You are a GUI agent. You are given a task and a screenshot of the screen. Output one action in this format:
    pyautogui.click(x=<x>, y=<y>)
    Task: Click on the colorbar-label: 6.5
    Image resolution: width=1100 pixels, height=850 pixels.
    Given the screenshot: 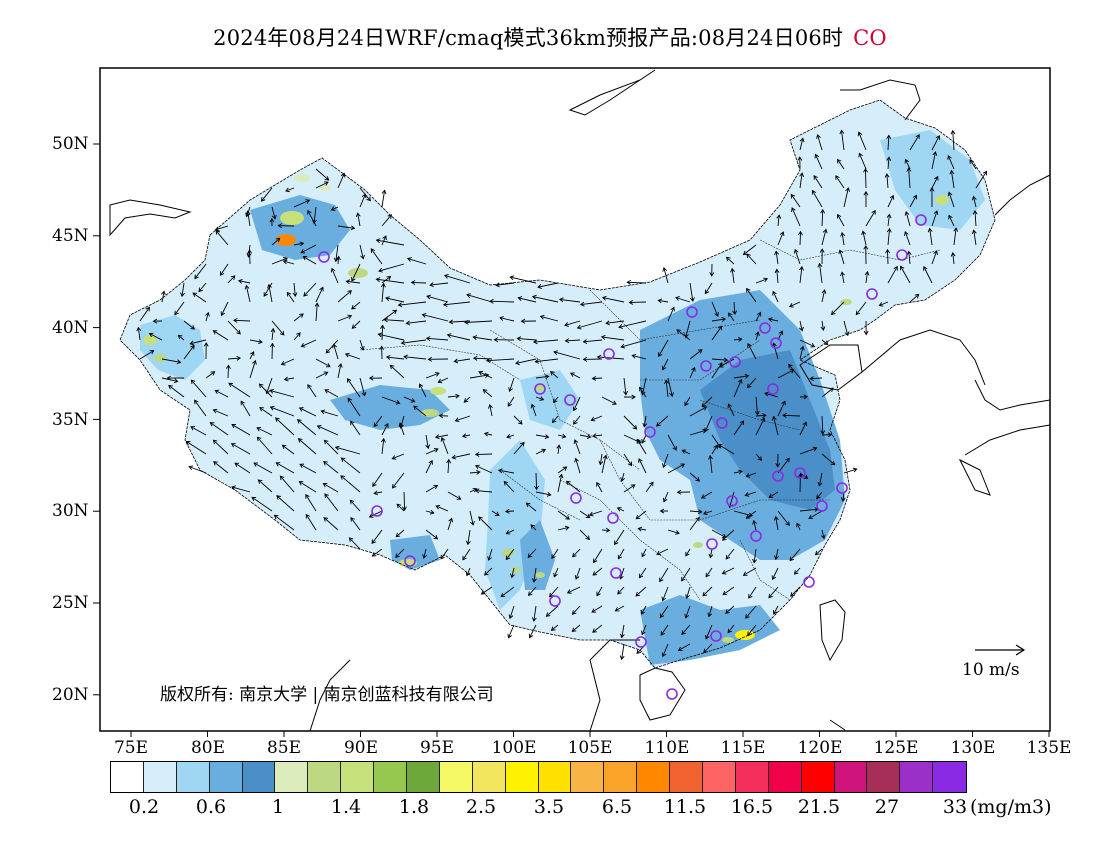 What is the action you would take?
    pyautogui.click(x=617, y=807)
    